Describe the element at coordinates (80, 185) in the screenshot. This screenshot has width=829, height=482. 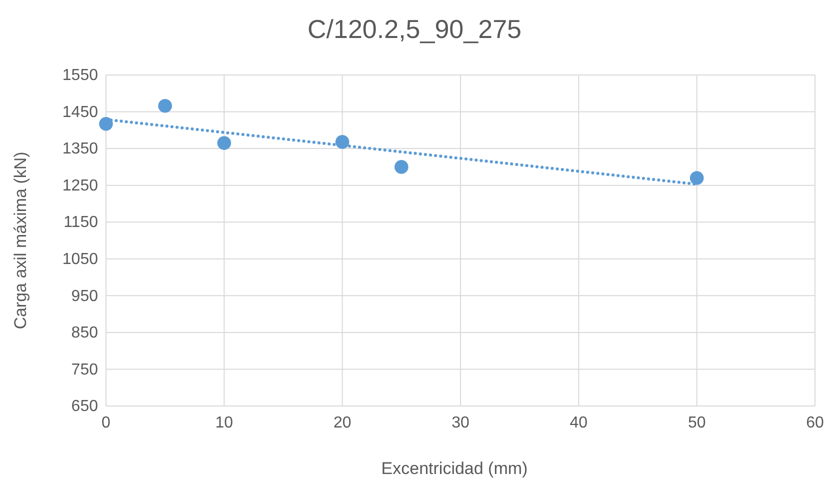
I see `y-tick-label: 1250` at that location.